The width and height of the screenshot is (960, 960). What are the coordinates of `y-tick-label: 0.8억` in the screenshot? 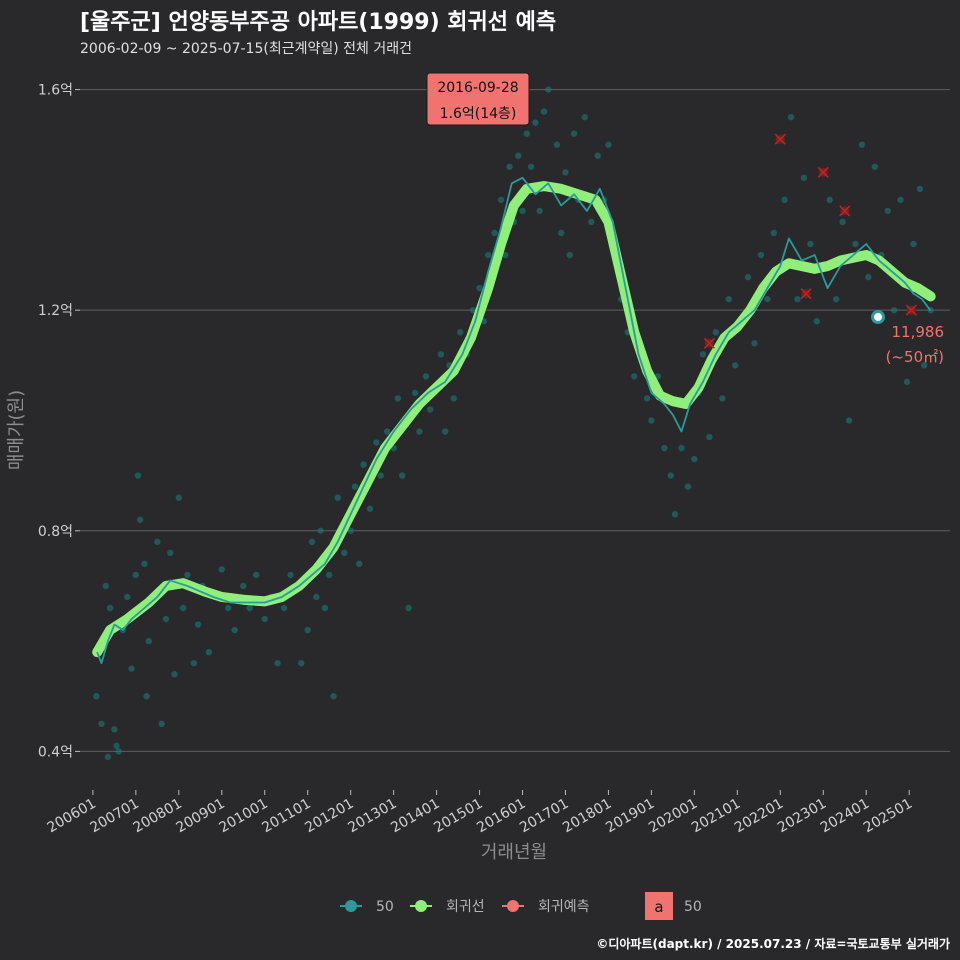 It's located at (55, 532).